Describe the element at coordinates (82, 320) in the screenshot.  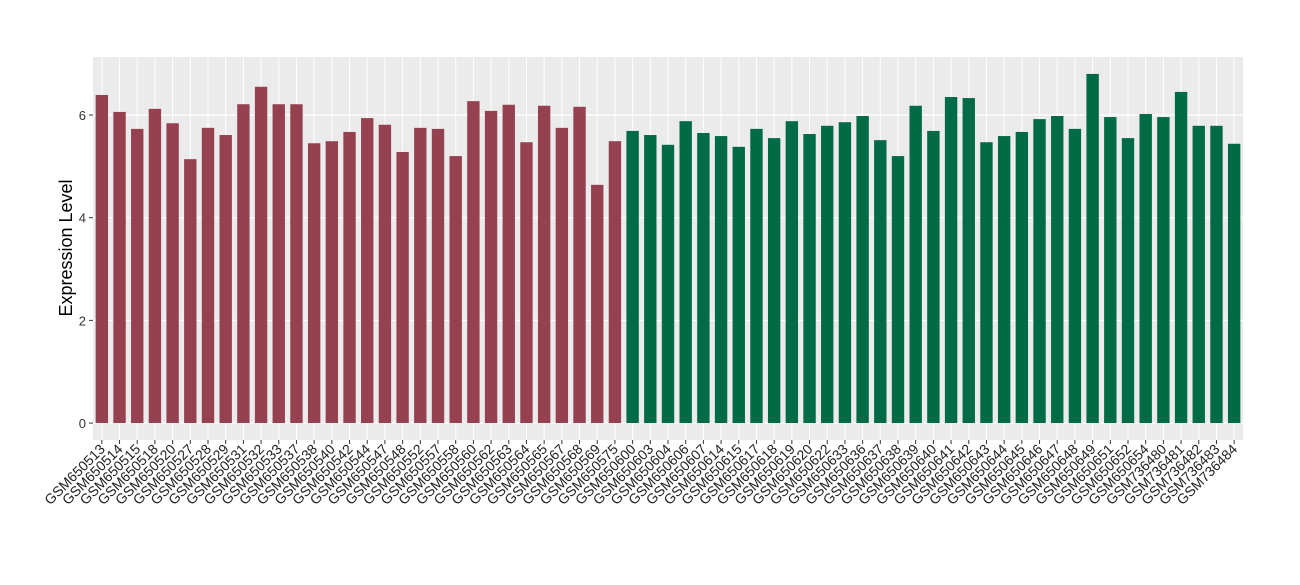
I see `y-tick-label: 2` at that location.